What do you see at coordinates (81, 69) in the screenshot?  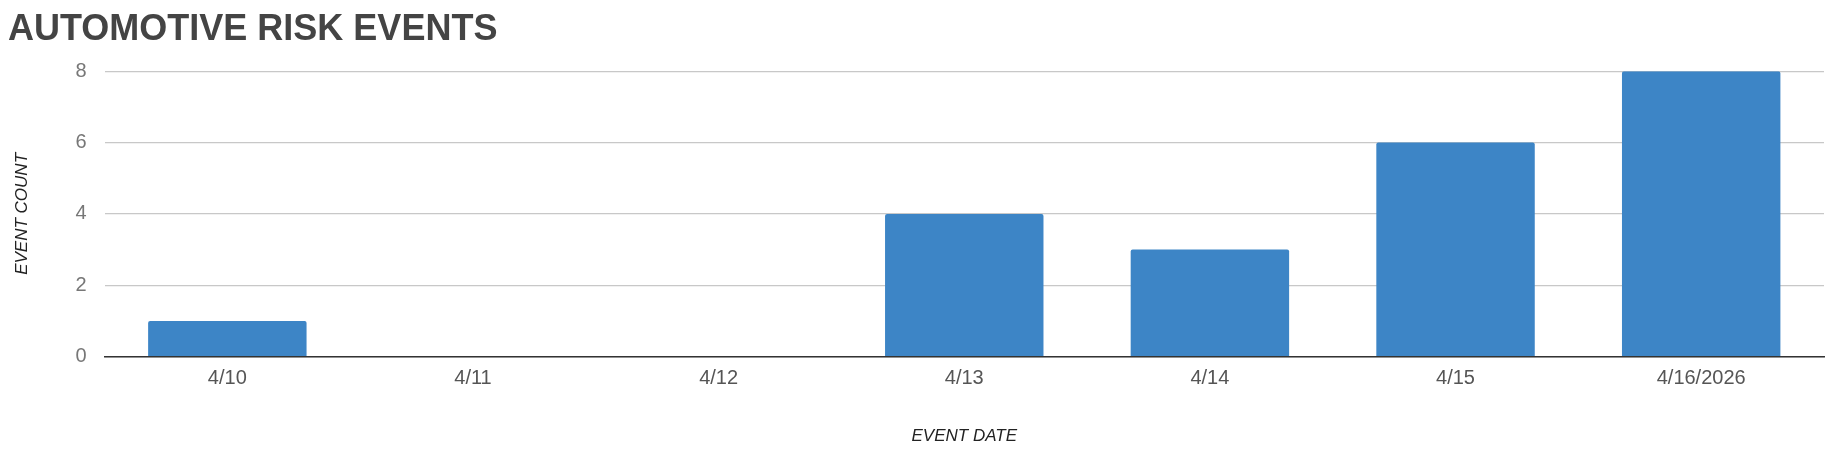 I see `y-tick-label: 8` at bounding box center [81, 69].